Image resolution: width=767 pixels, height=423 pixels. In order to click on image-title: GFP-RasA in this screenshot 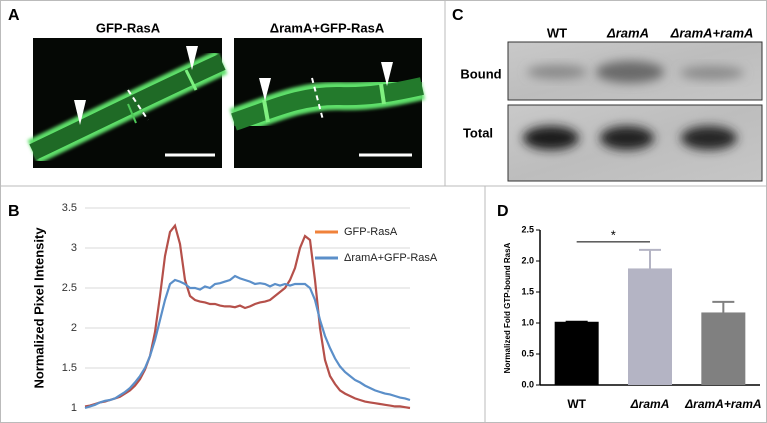, I will do `click(128, 27)`.